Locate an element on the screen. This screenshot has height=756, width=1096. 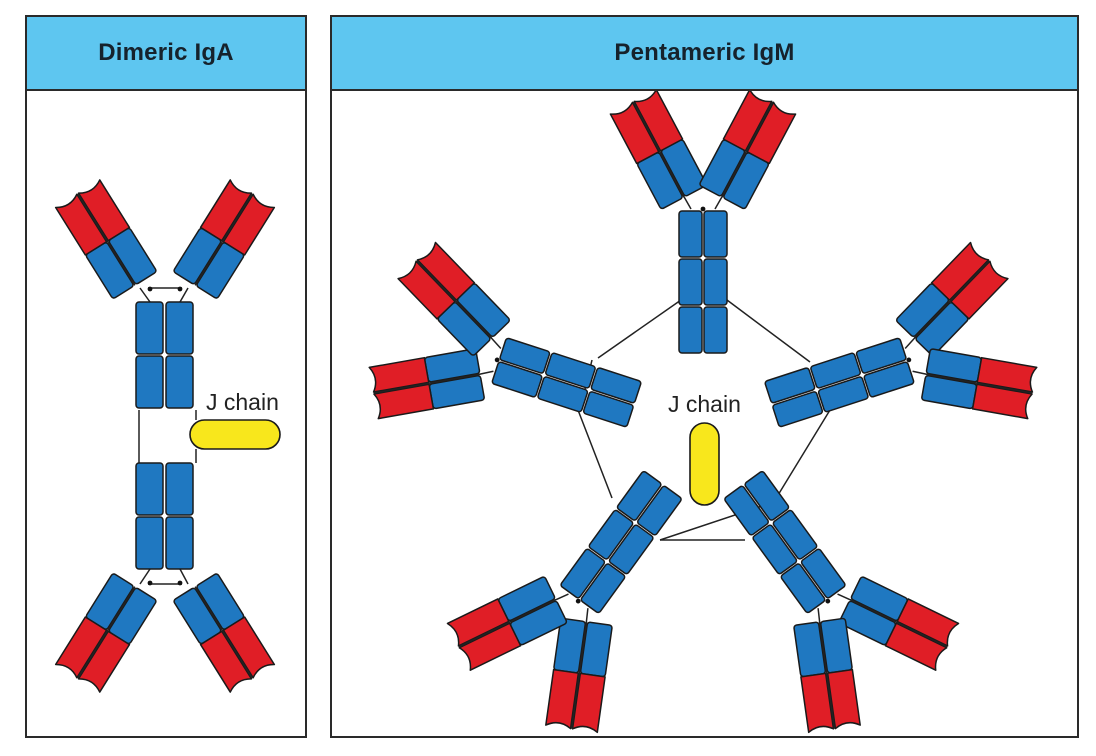
j-chain-label: J chain is located at coordinates (242, 402).